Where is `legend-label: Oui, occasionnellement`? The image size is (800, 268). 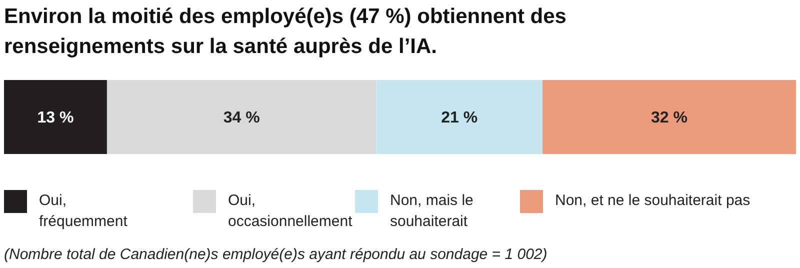
legend-label: Oui, occasionnellement is located at coordinates (291, 211).